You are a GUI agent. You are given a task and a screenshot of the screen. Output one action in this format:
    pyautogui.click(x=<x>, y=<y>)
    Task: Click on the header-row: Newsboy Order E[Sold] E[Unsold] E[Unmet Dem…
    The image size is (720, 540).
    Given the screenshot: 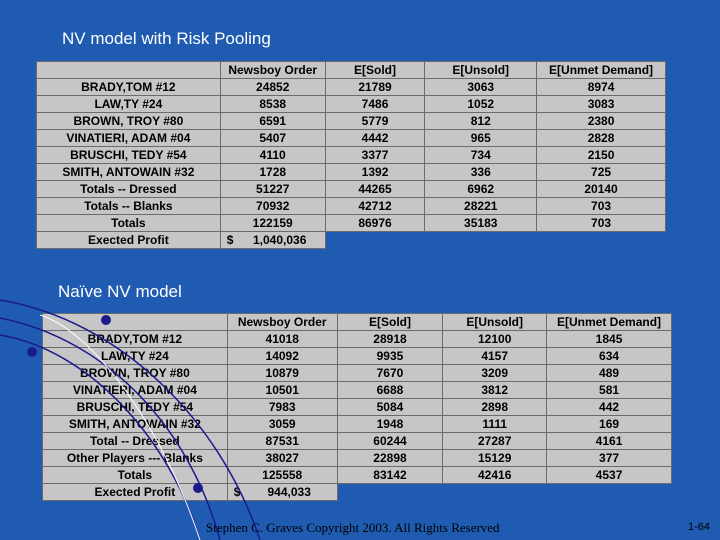 What is the action you would take?
    pyautogui.click(x=351, y=70)
    